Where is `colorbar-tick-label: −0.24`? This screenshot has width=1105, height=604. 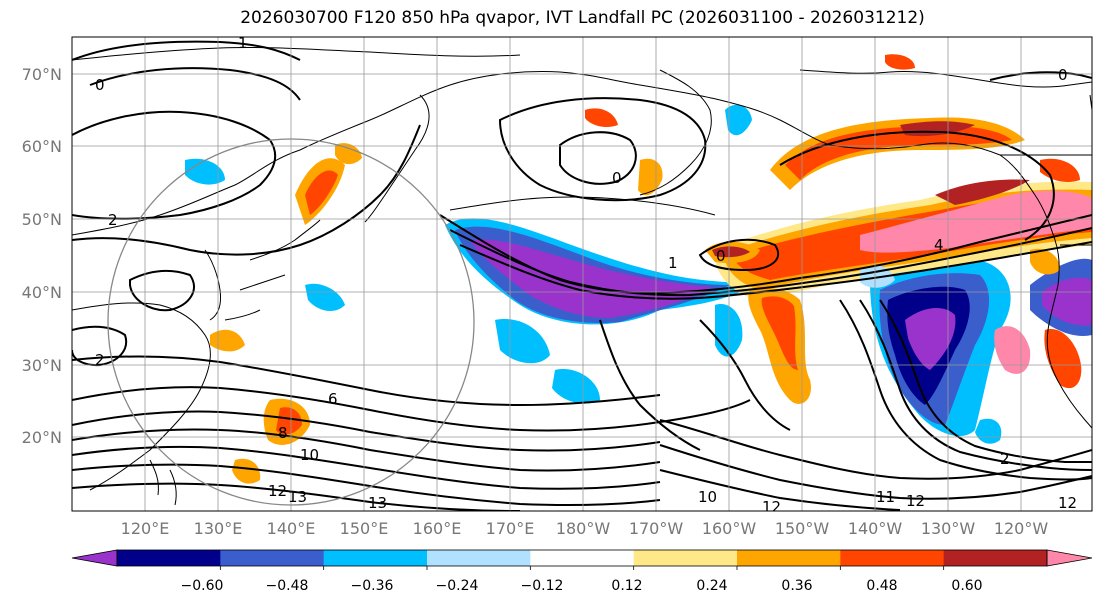 colorbar-tick-label: −0.24 is located at coordinates (457, 586).